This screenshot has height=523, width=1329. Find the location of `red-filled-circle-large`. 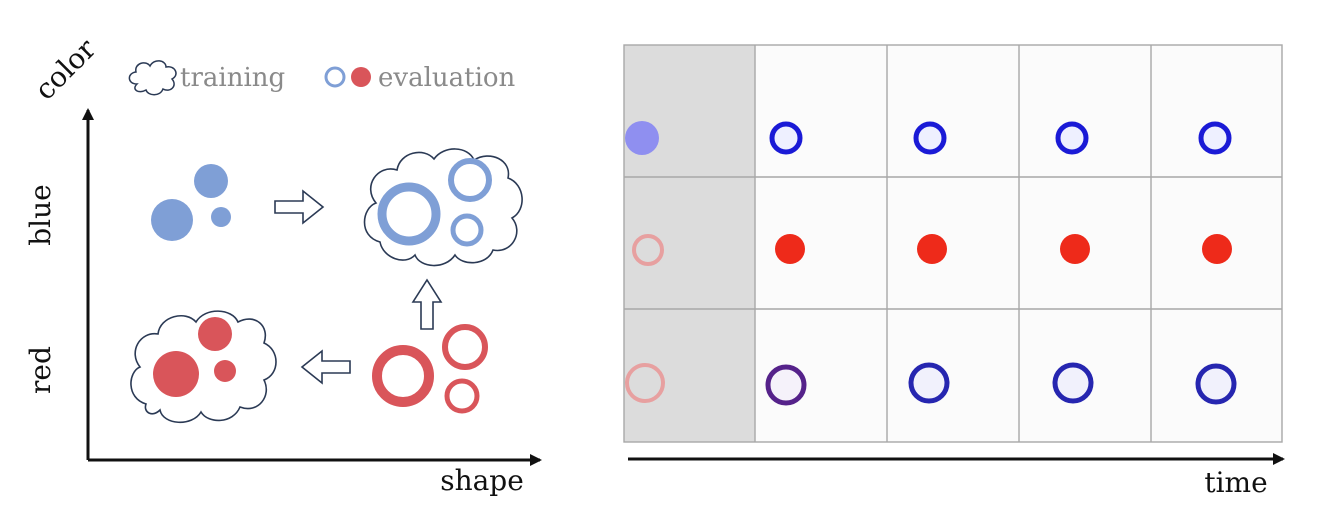

red-filled-circle-large is located at coordinates (176, 374).